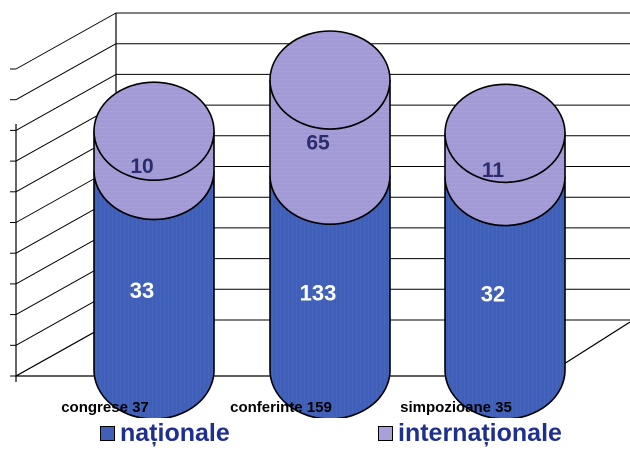 Image resolution: width=630 pixels, height=450 pixels. What do you see at coordinates (141, 166) in the screenshot?
I see `value-label-internationale-congrese: 10` at bounding box center [141, 166].